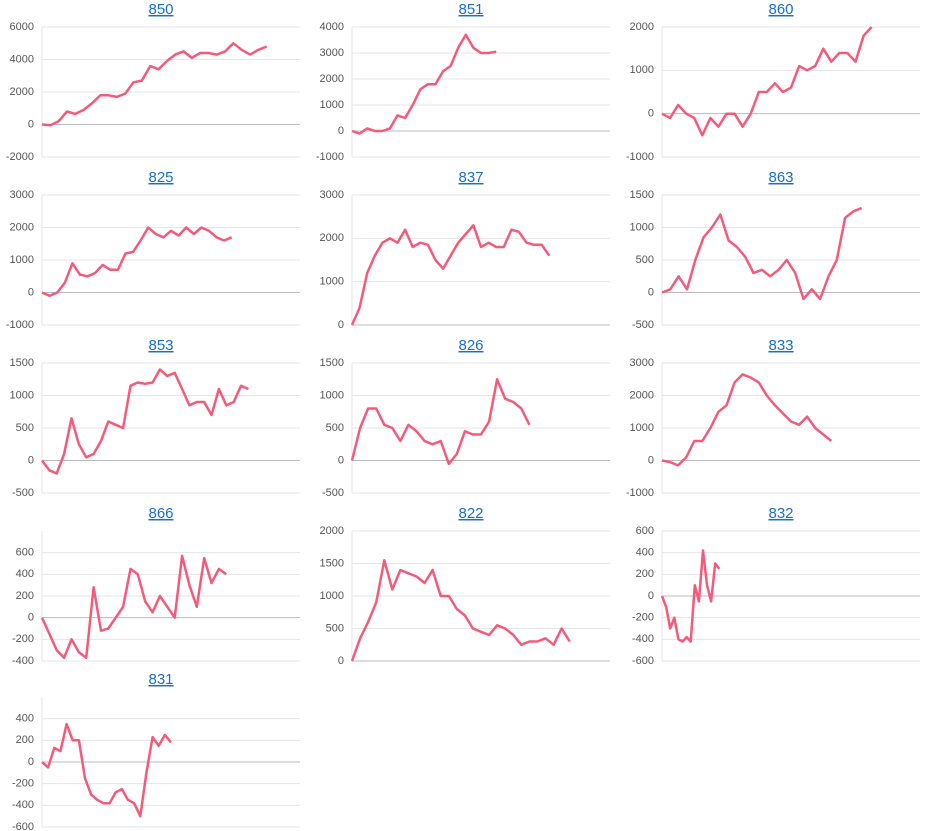 Image resolution: width=939 pixels, height=831 pixels. I want to click on chart: 851 -1000 0 1000 2000 3000 4000, so click(463, 82).